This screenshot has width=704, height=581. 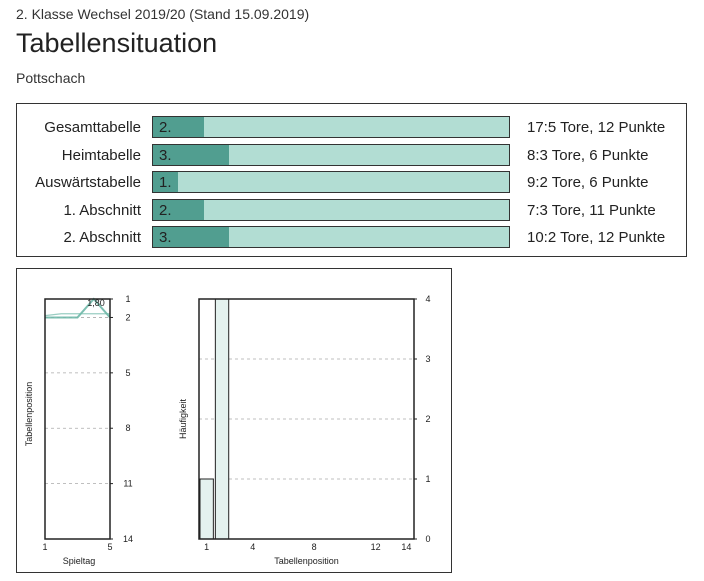 What do you see at coordinates (591, 210) in the screenshot?
I see `standings-row-stats: 7:3 Tore, 11 Punkte` at bounding box center [591, 210].